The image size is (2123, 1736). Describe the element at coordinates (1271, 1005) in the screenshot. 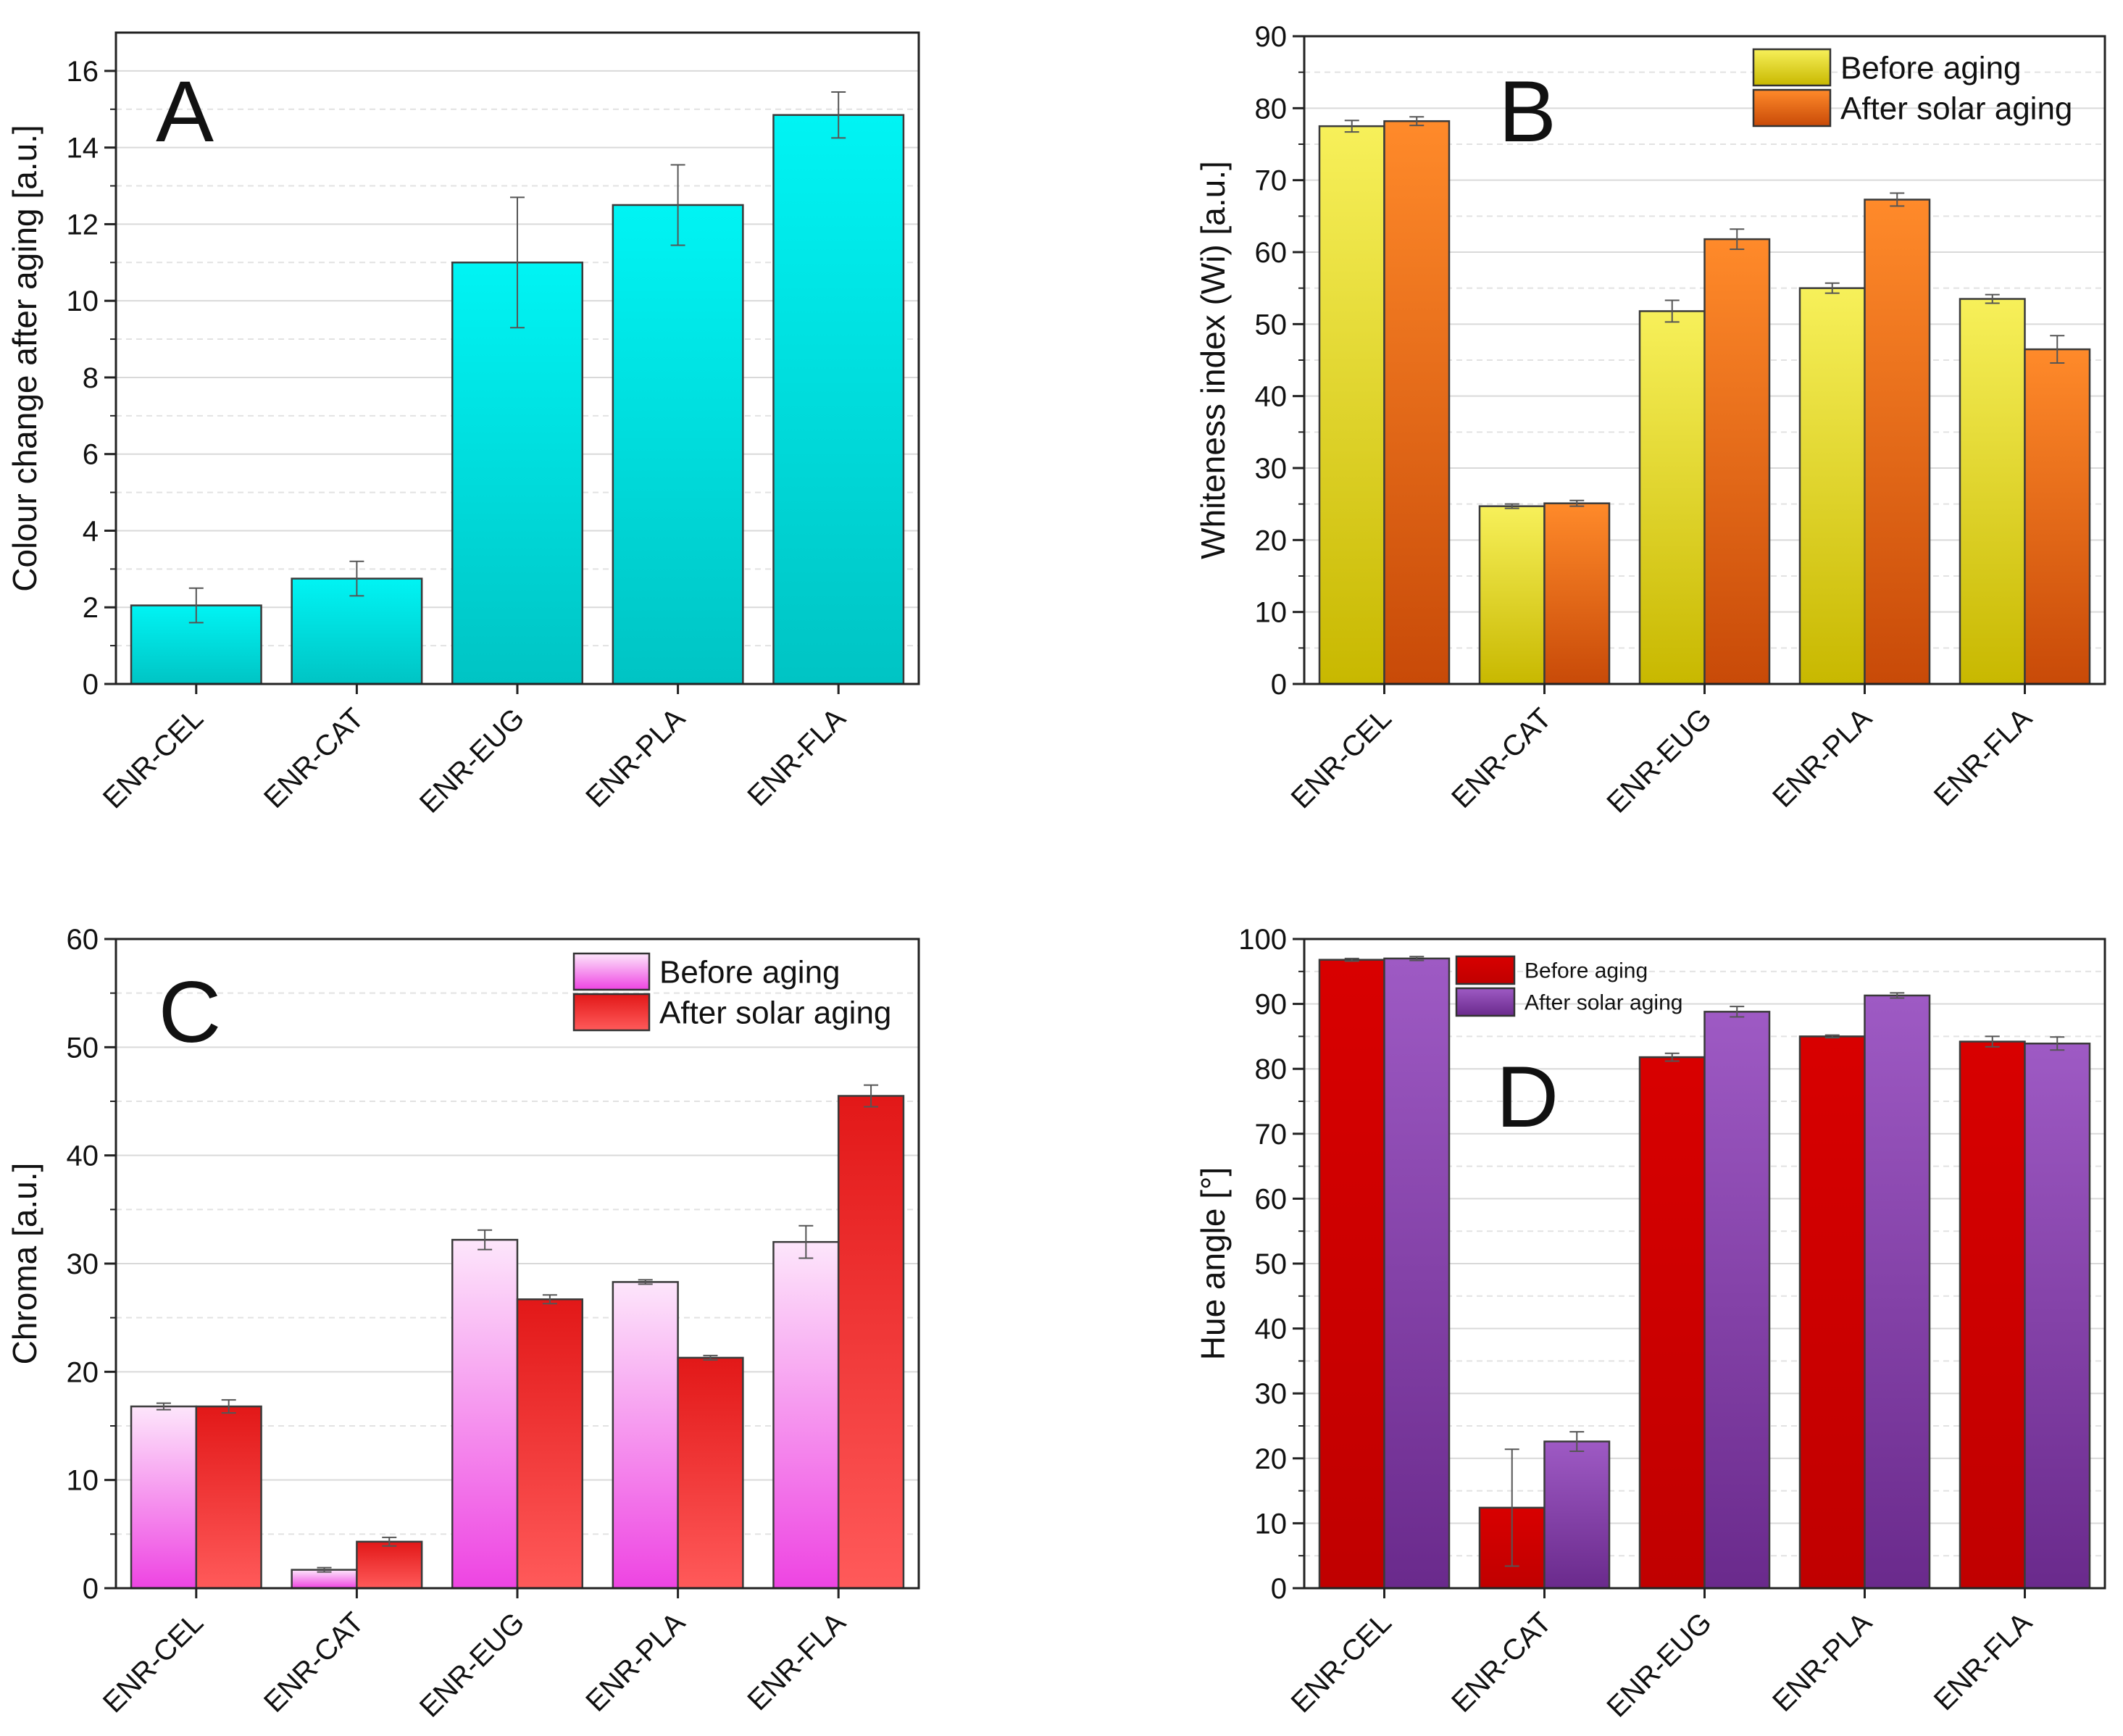

I see `panel-d-y-tick-label: 90` at that location.